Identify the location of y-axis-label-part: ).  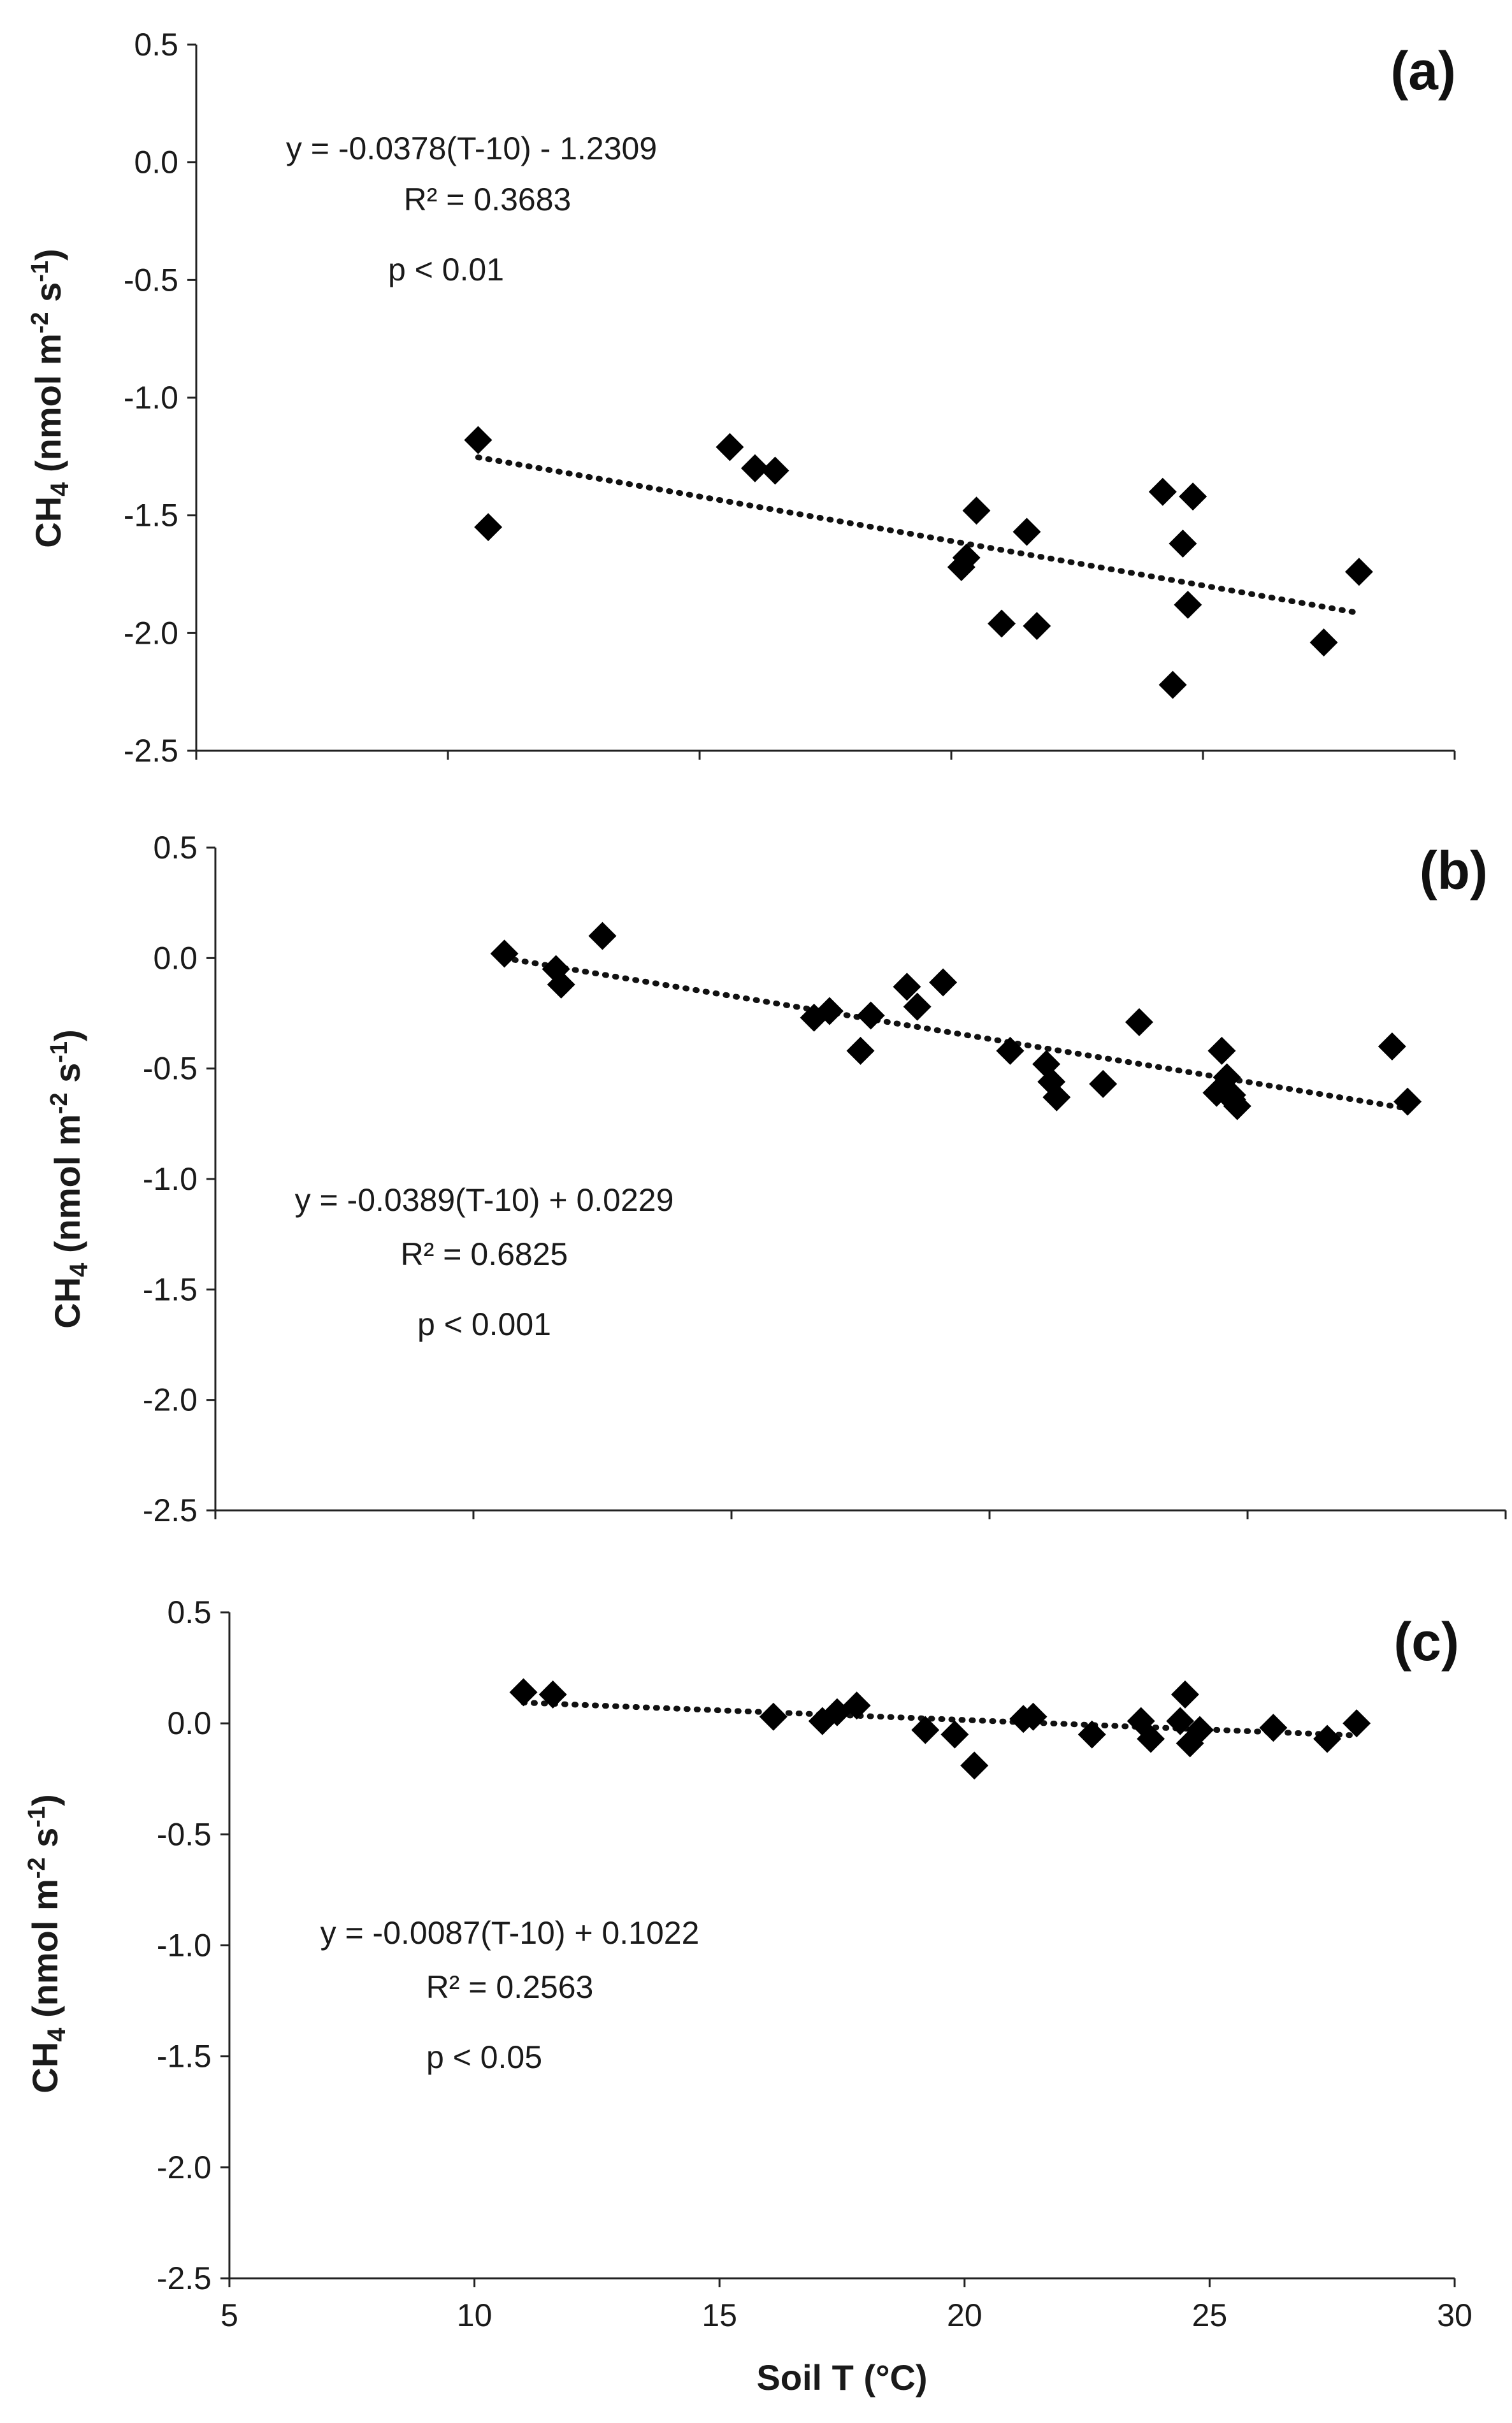
(67, 1035).